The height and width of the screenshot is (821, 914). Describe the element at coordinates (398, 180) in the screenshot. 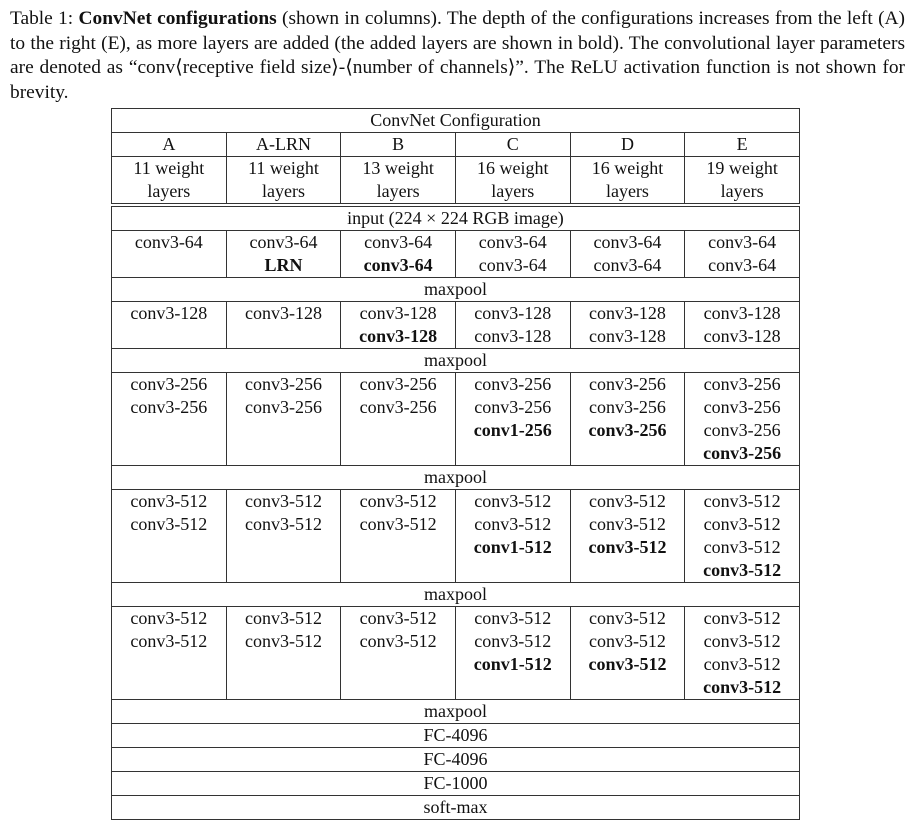

I see `column-depth: 13 weight layers` at that location.